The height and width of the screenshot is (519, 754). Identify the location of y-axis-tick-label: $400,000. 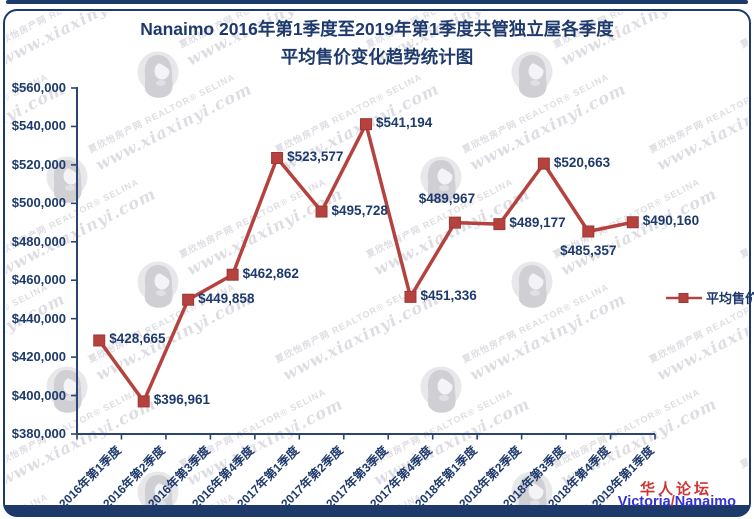
(38, 395).